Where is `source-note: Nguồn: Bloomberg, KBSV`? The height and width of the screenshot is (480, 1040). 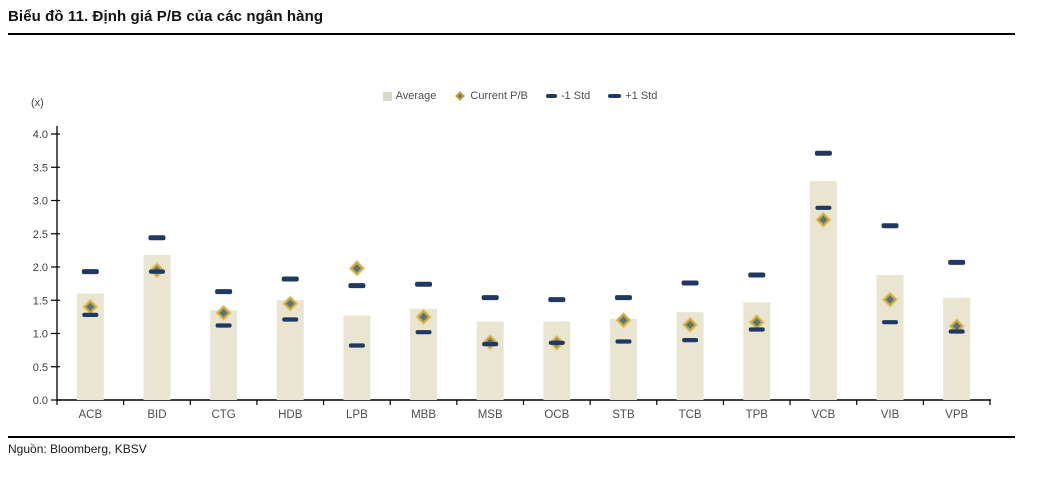
source-note: Nguồn: Bloomberg, KBSV is located at coordinates (77, 449).